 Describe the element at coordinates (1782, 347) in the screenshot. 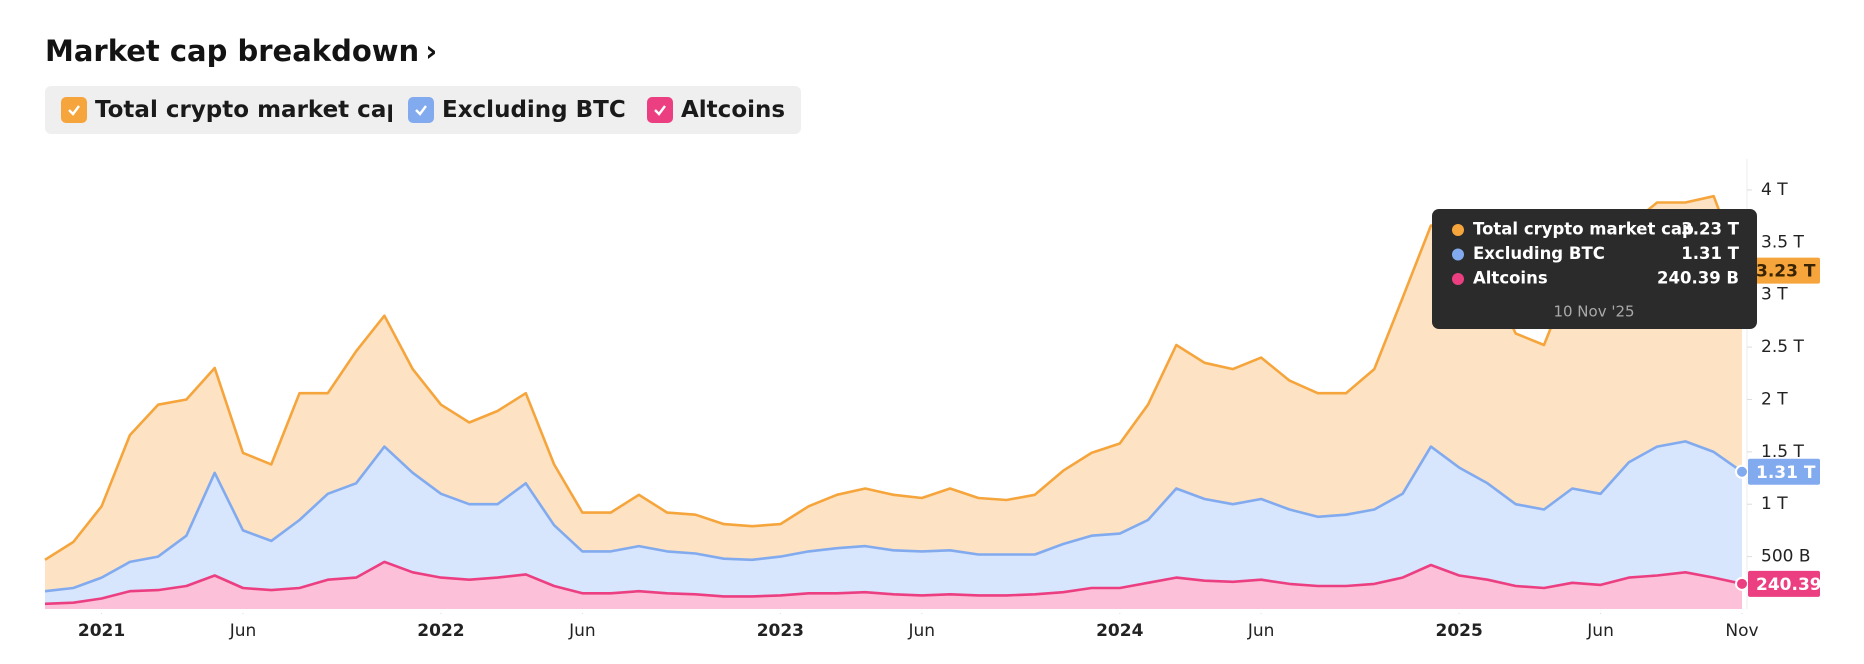

I see `y-tick-label: 2.5 T` at that location.